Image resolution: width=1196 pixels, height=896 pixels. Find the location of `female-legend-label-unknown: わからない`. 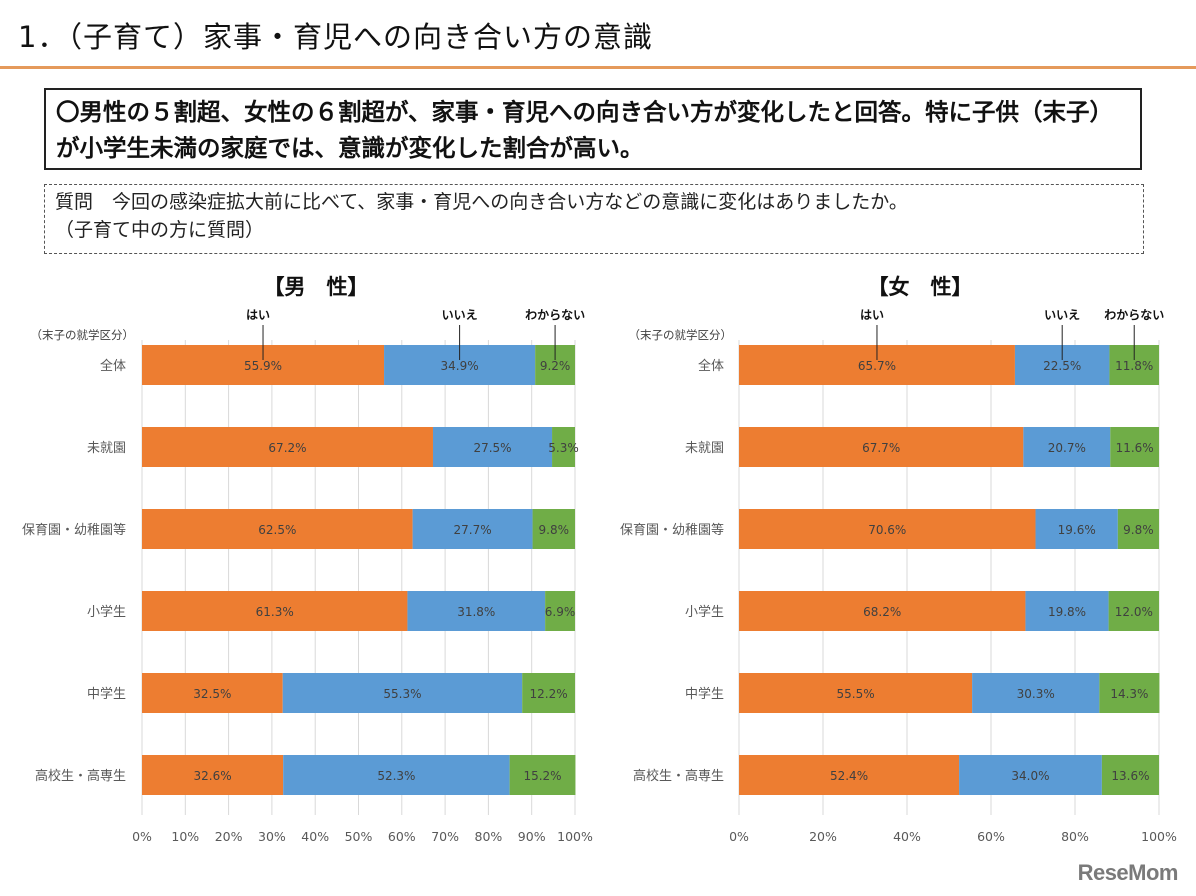

female-legend-label-unknown: わからない is located at coordinates (1134, 315).